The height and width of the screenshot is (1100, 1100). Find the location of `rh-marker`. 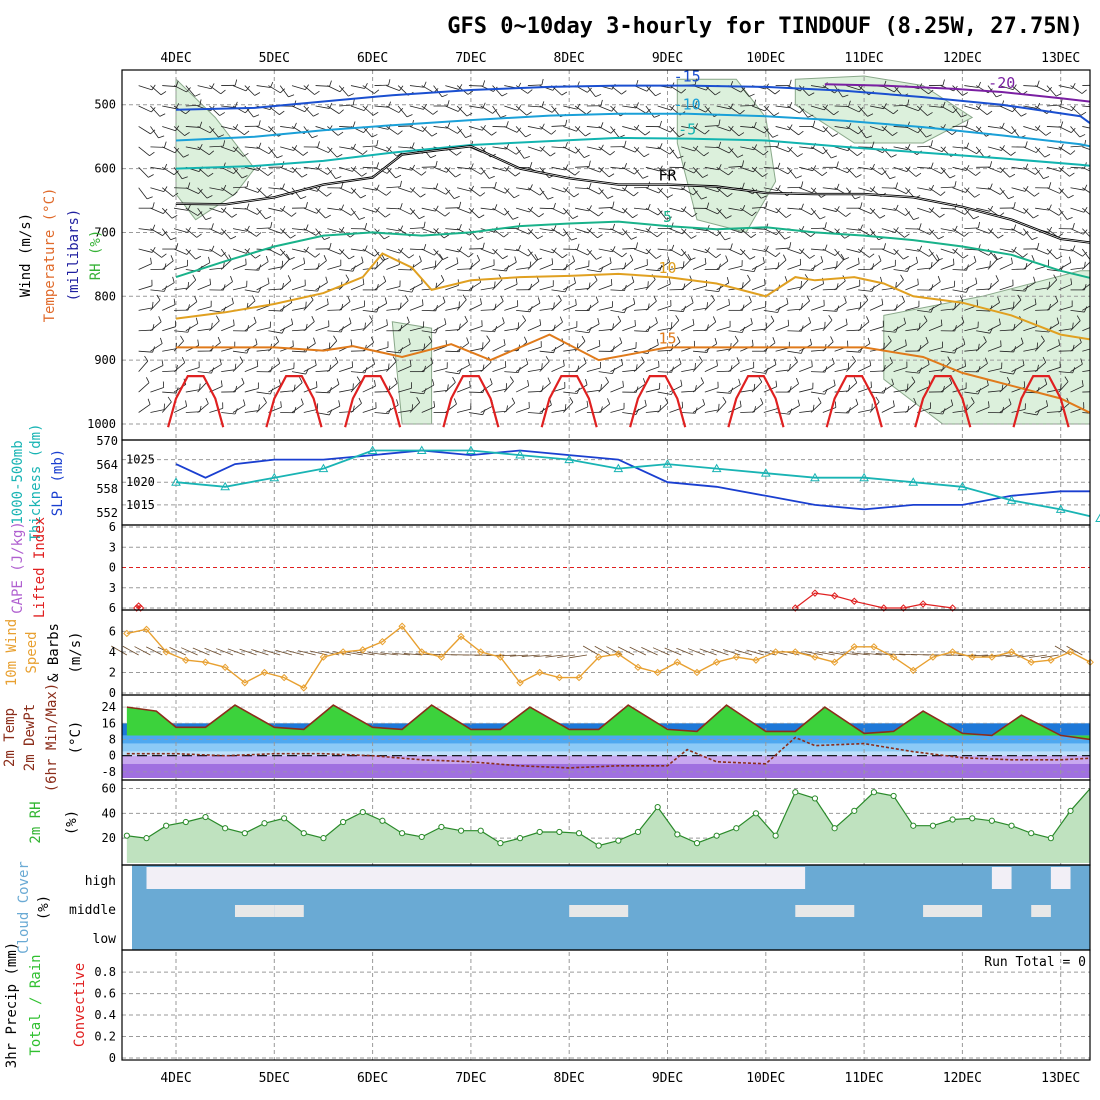

rh-marker is located at coordinates (638, 832).